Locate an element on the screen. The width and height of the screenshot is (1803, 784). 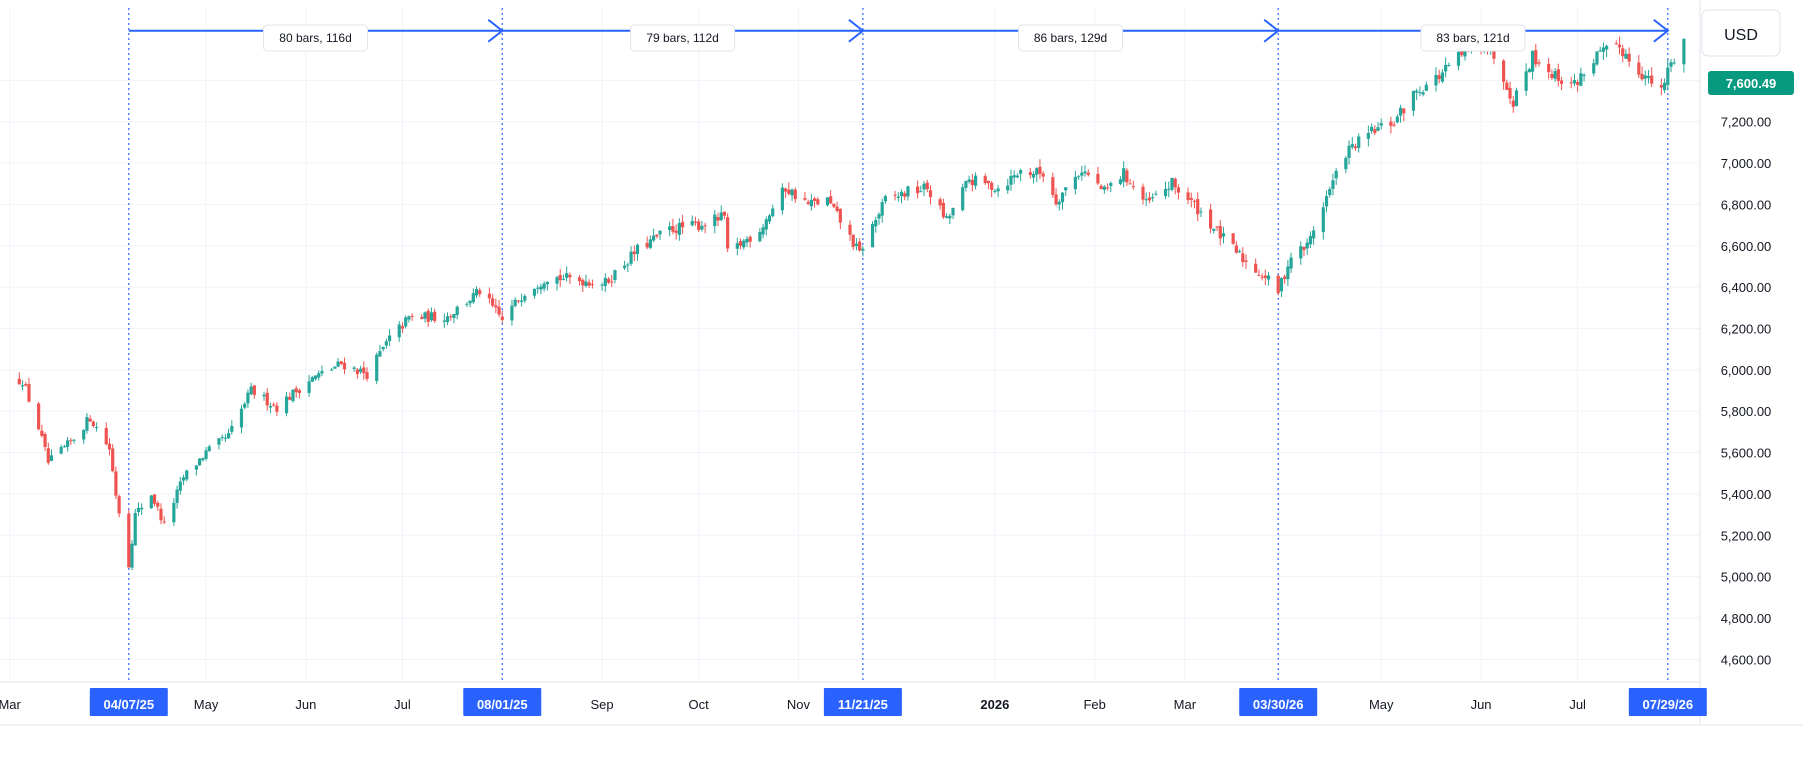
marker-date-label: 07/29/26 is located at coordinates (1667, 704).